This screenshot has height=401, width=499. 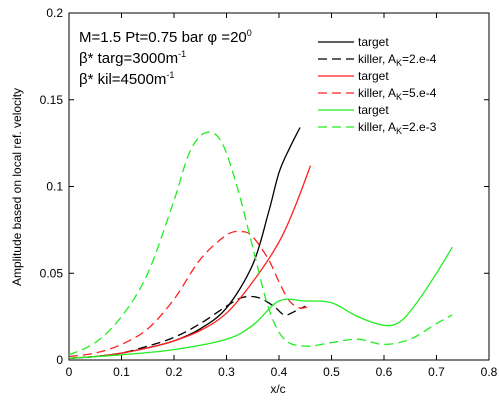 What do you see at coordinates (373, 110) in the screenshot?
I see `legend-entry-5: target` at bounding box center [373, 110].